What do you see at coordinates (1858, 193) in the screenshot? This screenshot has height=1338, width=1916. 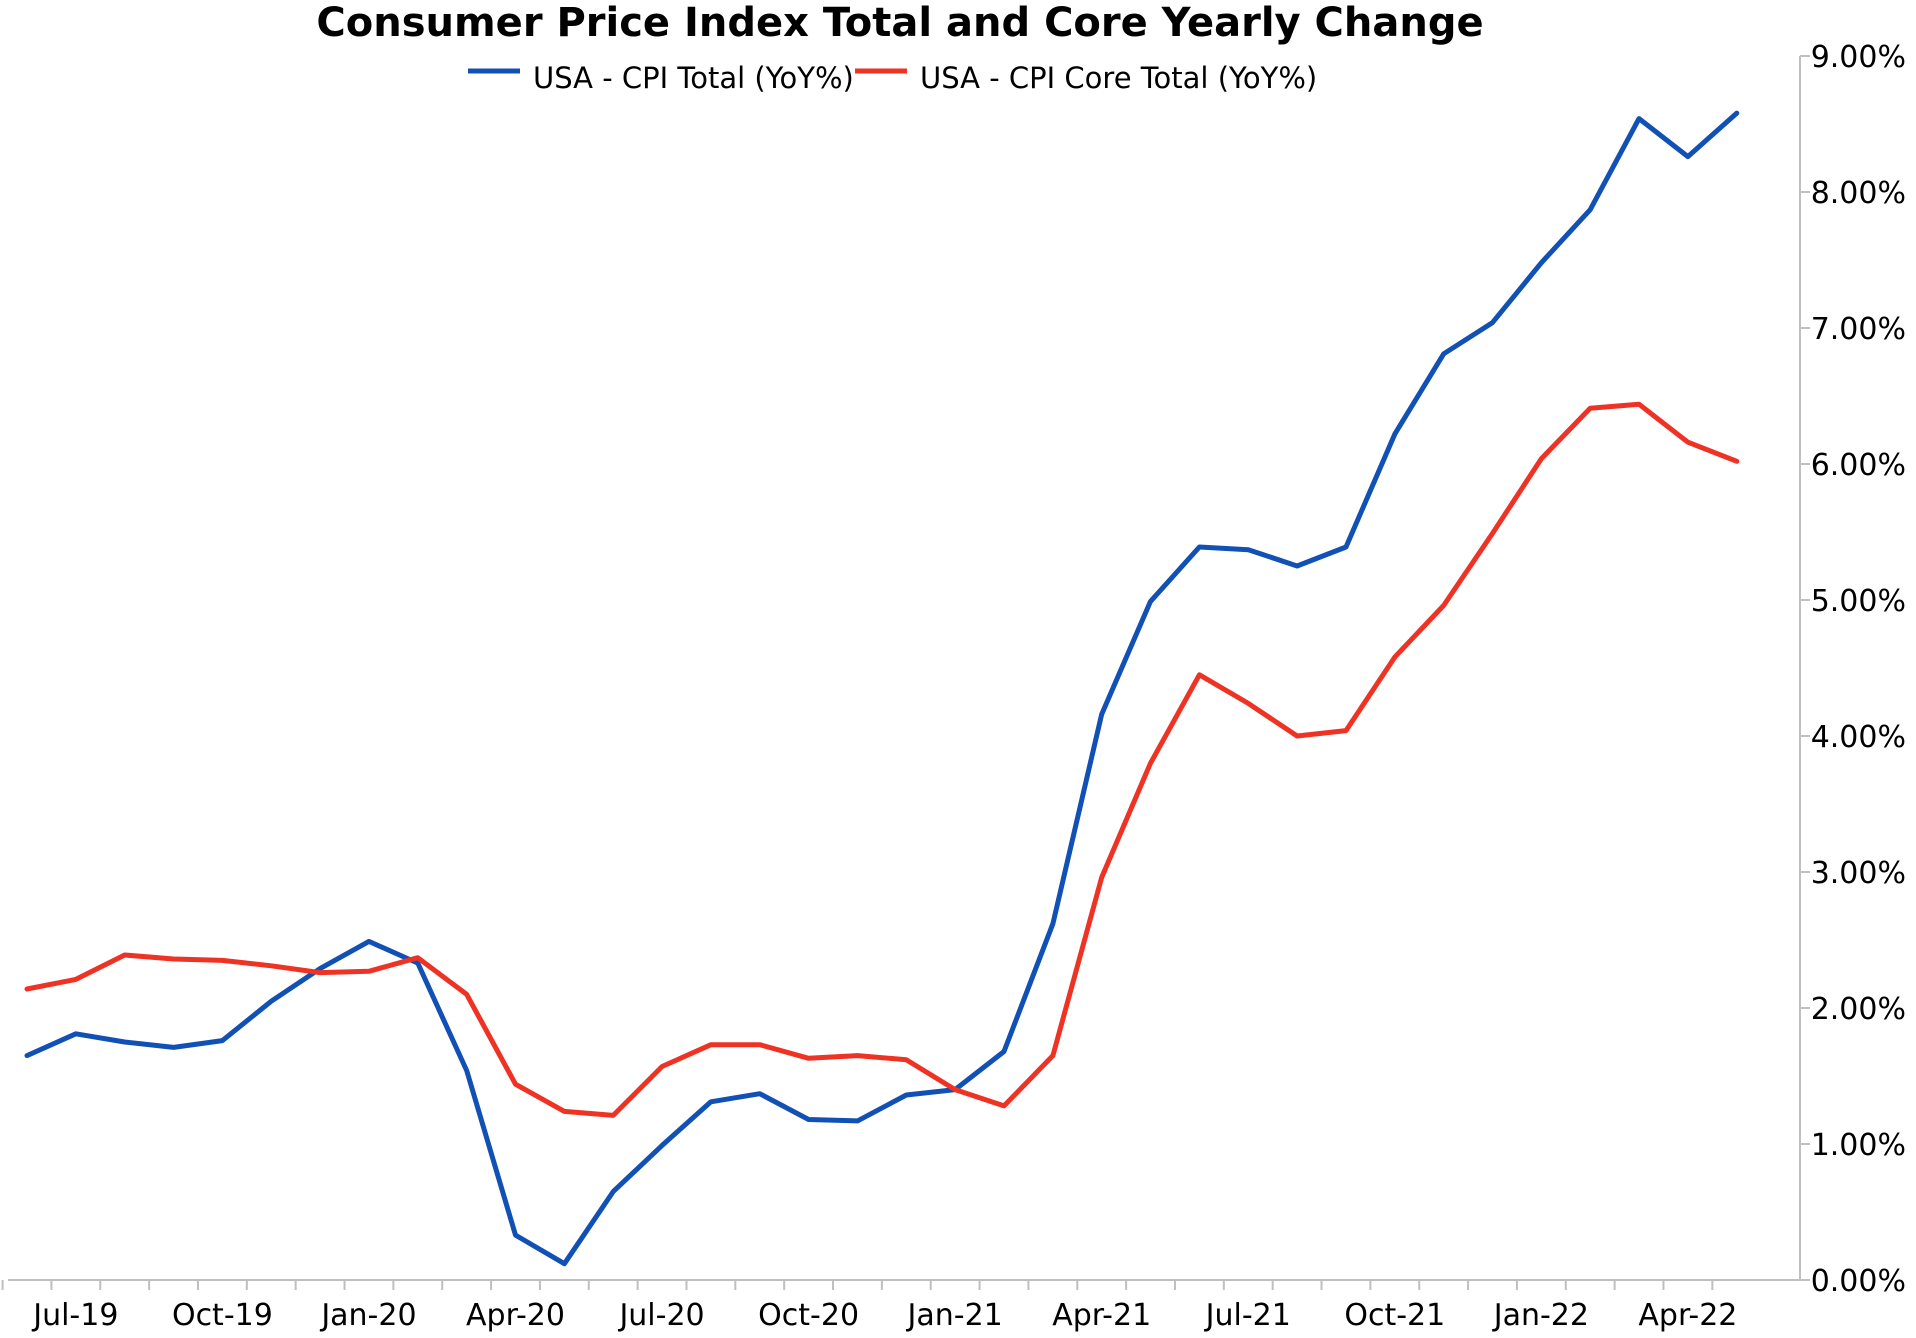 I see `y-tick-label: 8.00%` at bounding box center [1858, 193].